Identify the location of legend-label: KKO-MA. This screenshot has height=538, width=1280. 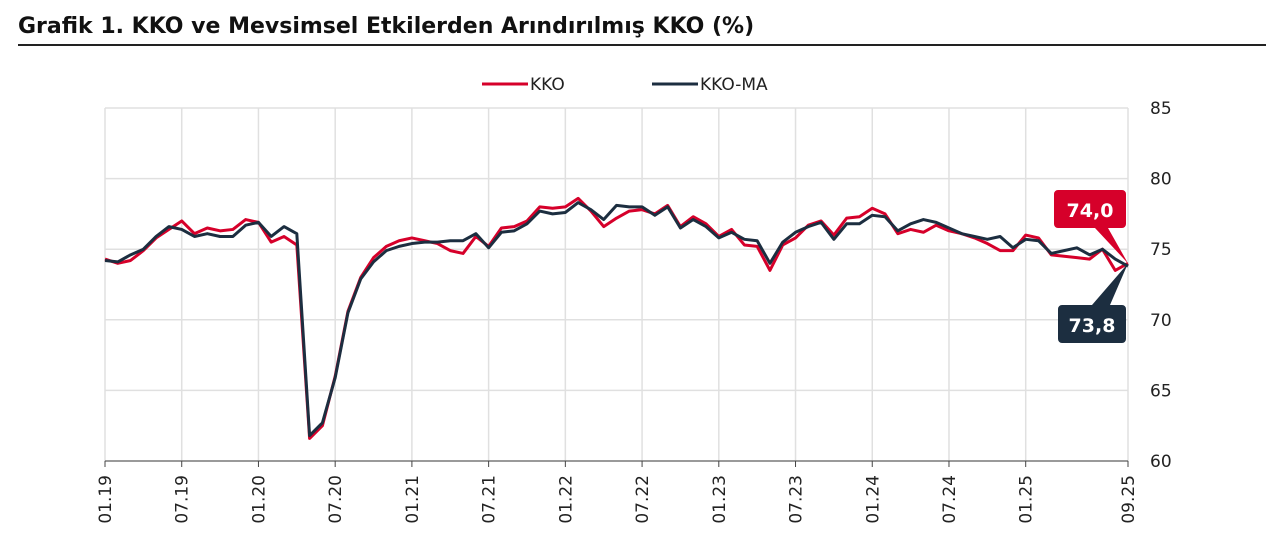
(734, 85).